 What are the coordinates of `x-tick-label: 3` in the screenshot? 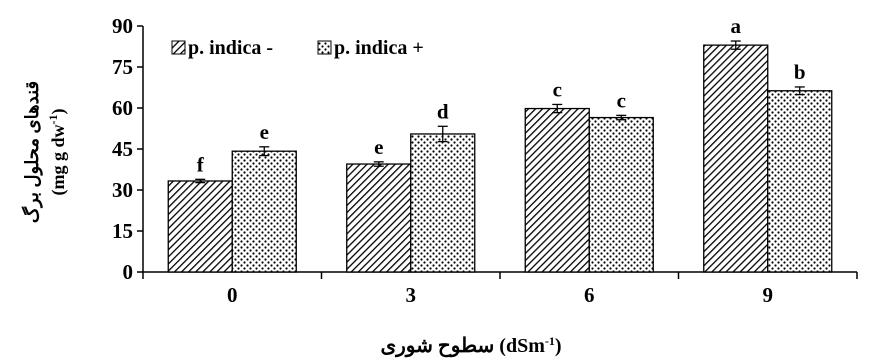 It's located at (411, 295).